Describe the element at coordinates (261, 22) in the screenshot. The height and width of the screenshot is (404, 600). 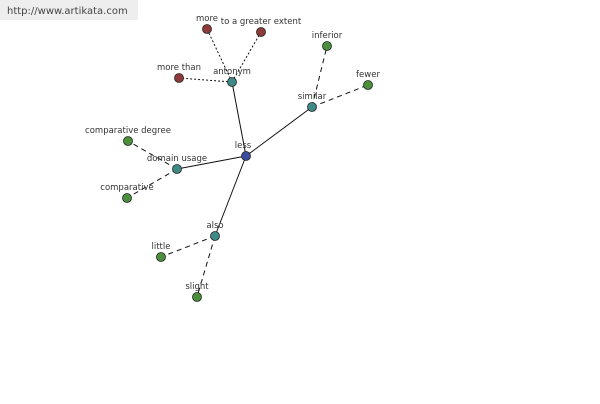
I see `node-label: to a greater extent` at that location.